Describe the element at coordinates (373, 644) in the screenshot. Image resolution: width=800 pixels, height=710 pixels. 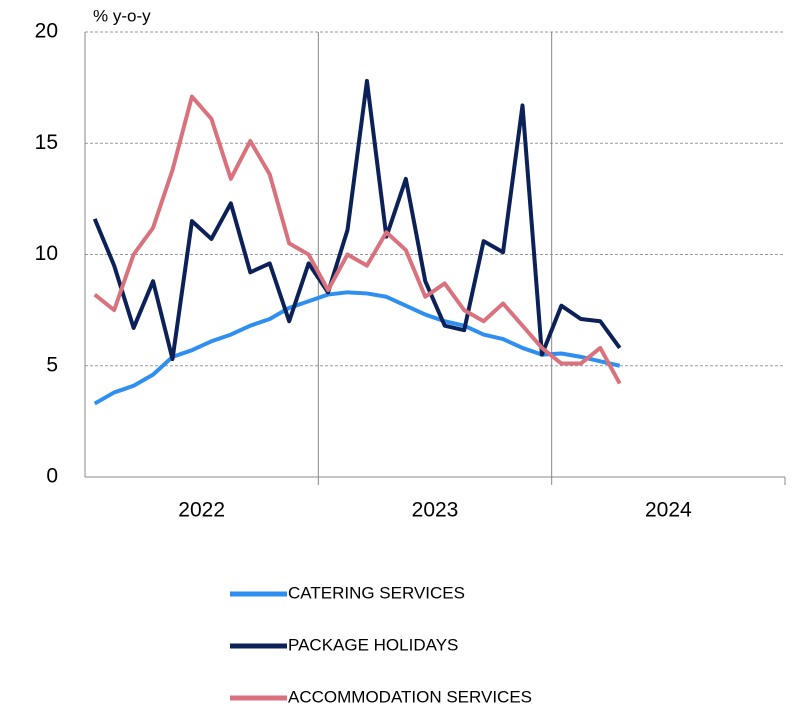
I see `legend-label: PACKAGE HOLIDAYS` at that location.